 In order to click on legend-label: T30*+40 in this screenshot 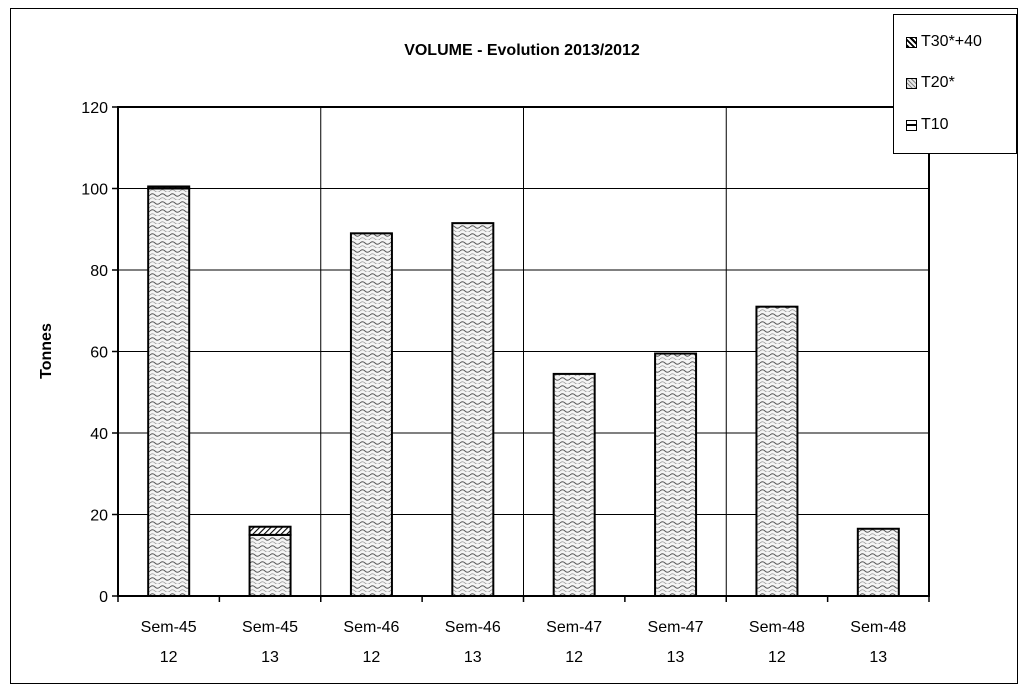, I will do `click(951, 41)`.